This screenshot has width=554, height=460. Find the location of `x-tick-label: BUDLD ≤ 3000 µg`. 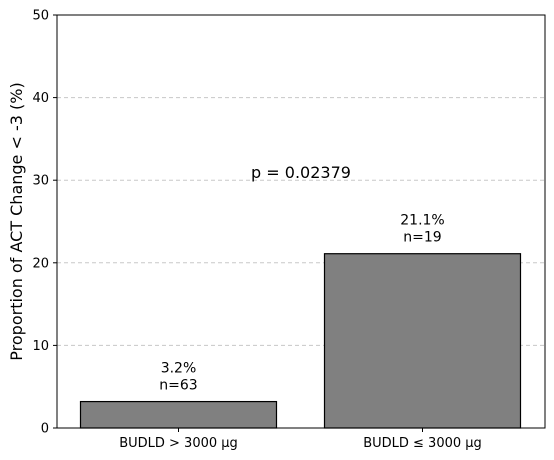

x-tick-label: BUDLD ≤ 3000 µg is located at coordinates (422, 443).